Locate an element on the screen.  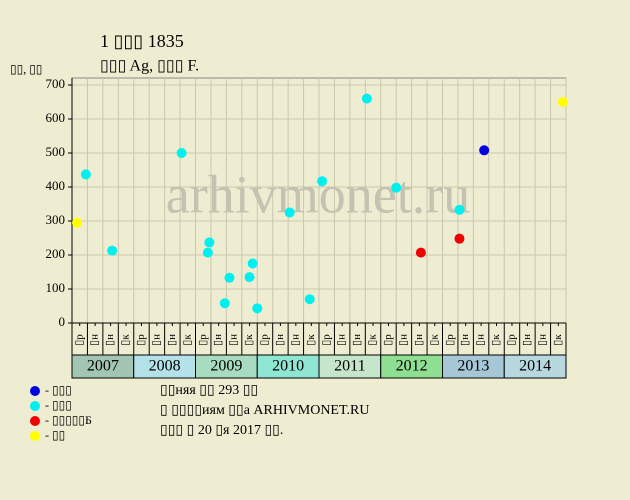
note: ▯▯▯ ▯ 20 ▯я 2017 ▯▯. is located at coordinates (221, 430).